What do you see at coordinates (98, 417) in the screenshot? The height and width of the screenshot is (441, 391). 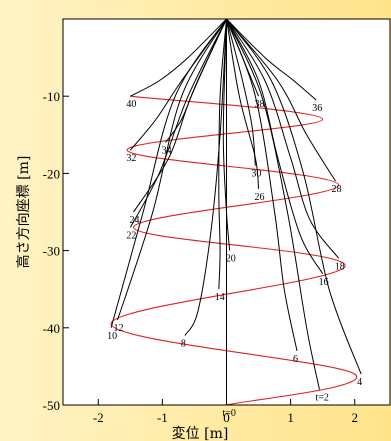 I see `x-tick-label-0: -2` at bounding box center [98, 417].